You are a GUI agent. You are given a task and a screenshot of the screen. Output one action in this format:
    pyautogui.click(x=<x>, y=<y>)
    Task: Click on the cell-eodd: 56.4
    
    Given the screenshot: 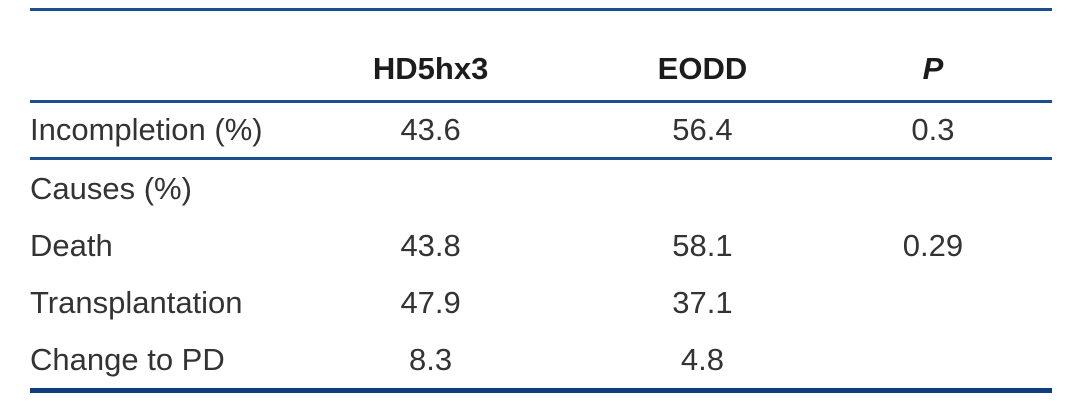 What is the action you would take?
    pyautogui.click(x=702, y=129)
    